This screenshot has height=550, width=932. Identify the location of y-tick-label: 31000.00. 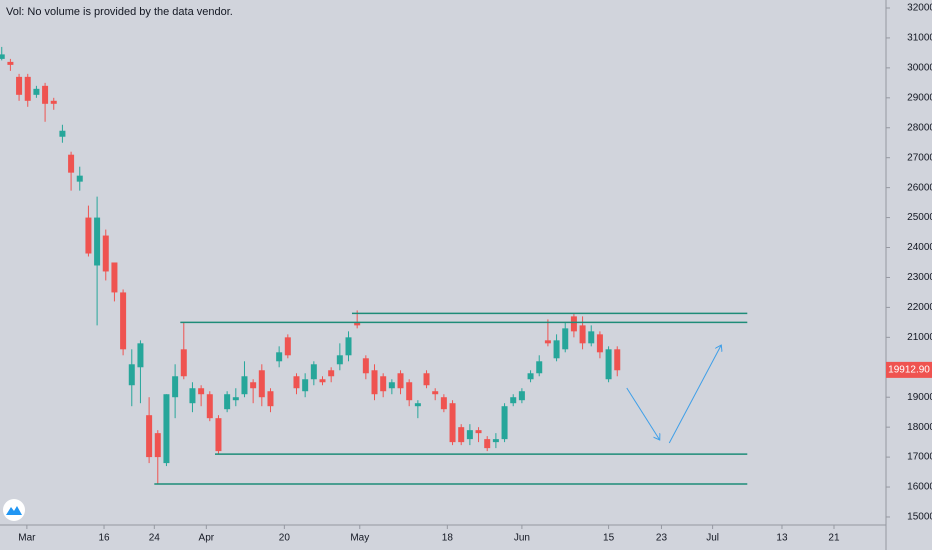
(919, 38).